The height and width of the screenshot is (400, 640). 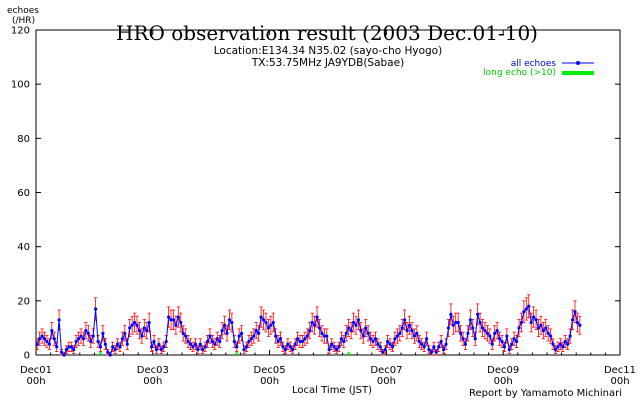 I want to click on y-tick-label: 60, so click(x=23, y=193).